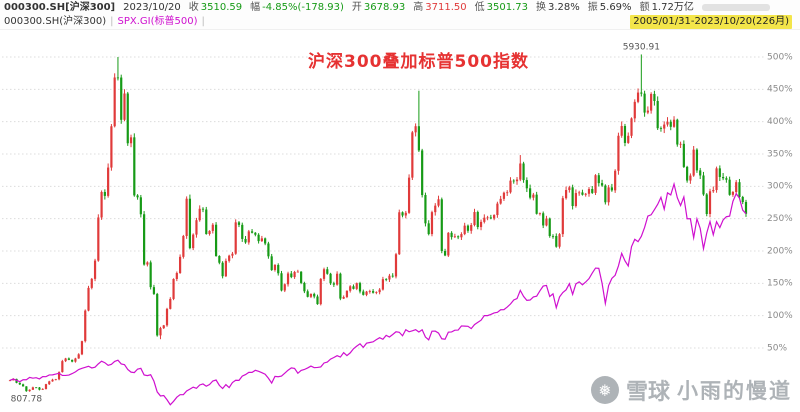 The height and width of the screenshot is (412, 800). I want to click on quote-date: 2023/10/20, so click(152, 7).